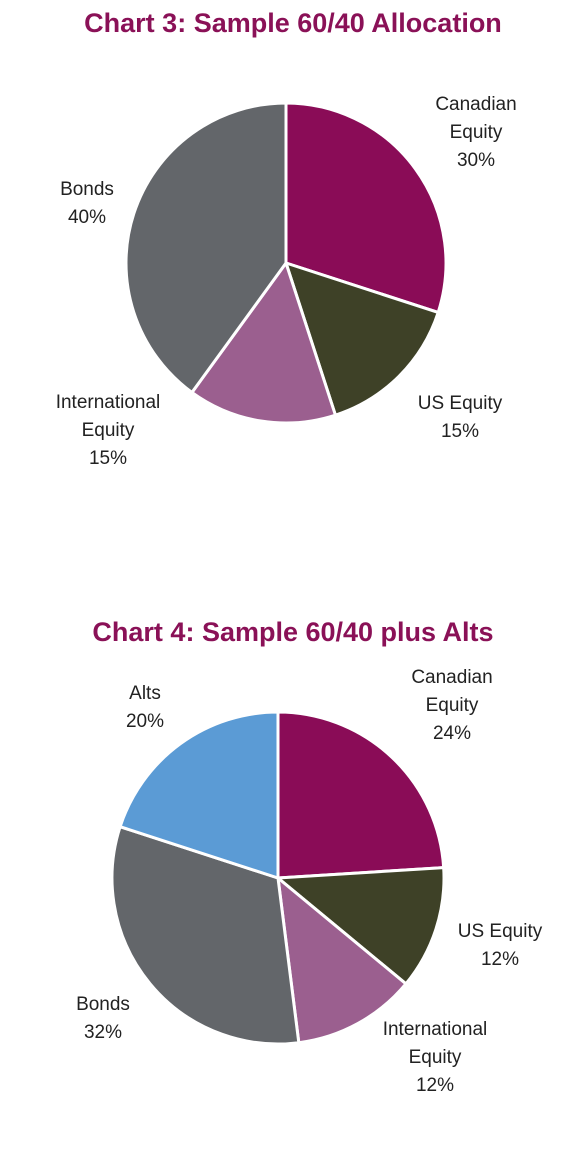  What do you see at coordinates (451, 705) in the screenshot?
I see `chart-4-label-canadian-equity: Canadian Equity 24%` at bounding box center [451, 705].